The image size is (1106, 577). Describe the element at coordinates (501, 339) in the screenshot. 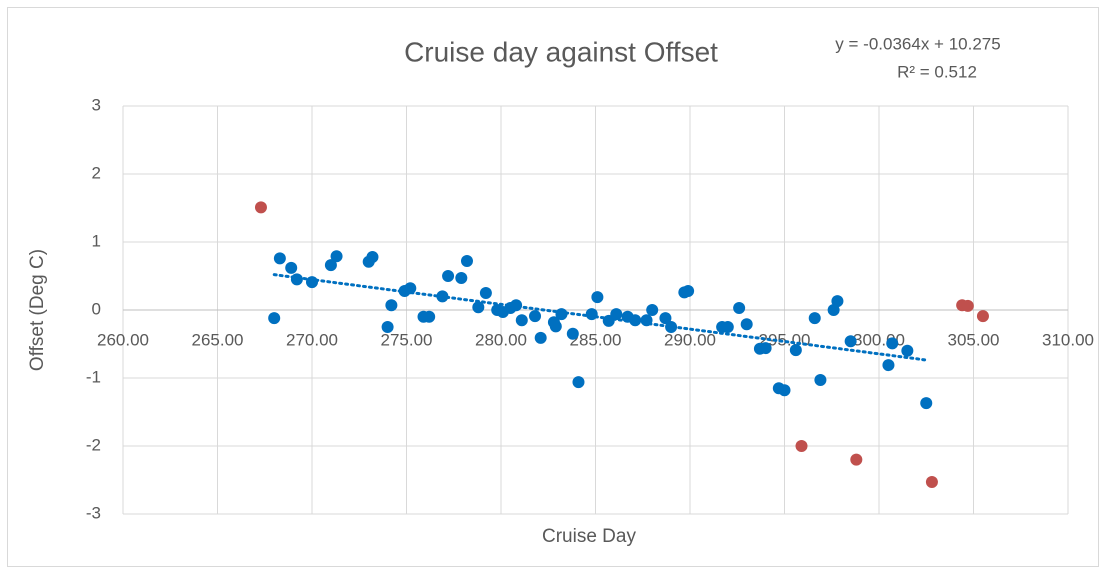

I see `x-tick-label: 280.00` at that location.